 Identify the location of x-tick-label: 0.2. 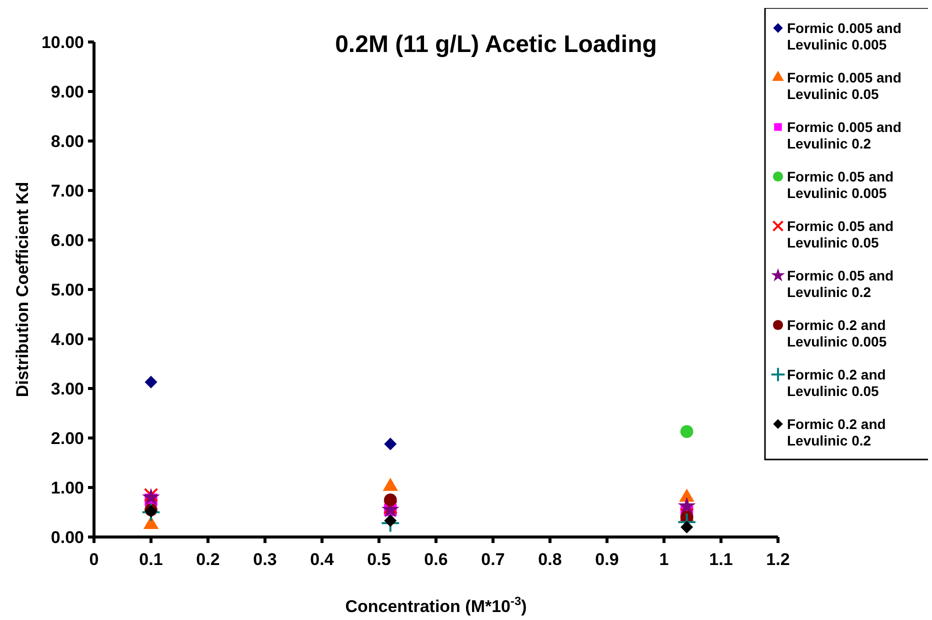
(208, 559).